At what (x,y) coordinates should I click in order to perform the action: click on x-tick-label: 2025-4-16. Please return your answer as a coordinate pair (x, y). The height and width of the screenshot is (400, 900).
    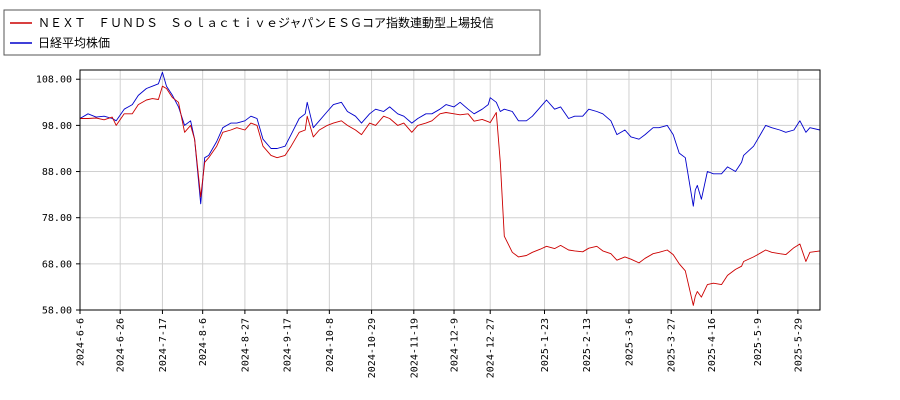
    Looking at the image, I should click on (712, 345).